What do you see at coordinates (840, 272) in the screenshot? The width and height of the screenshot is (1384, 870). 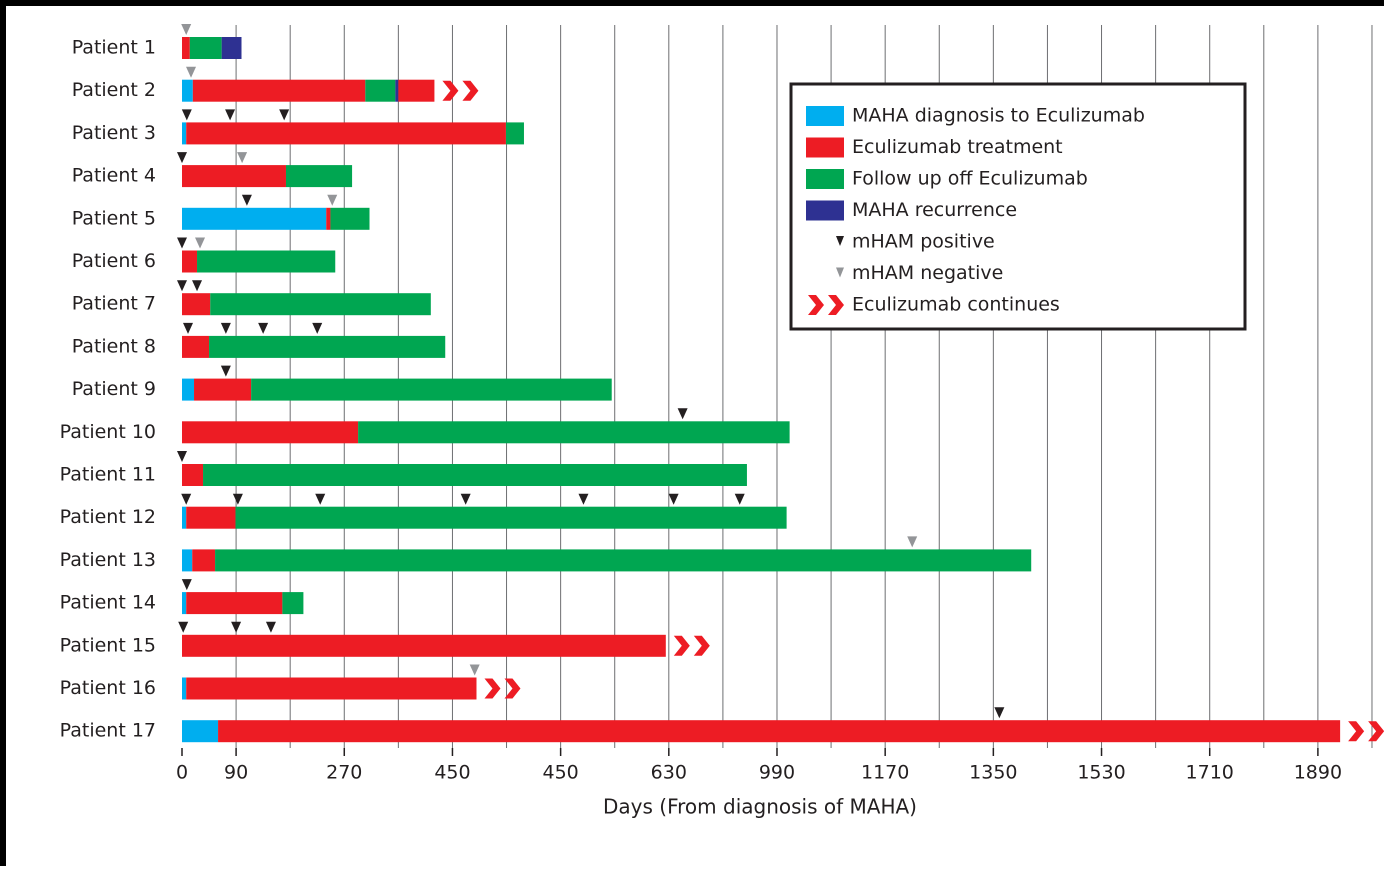 I see `legend-marker` at bounding box center [840, 272].